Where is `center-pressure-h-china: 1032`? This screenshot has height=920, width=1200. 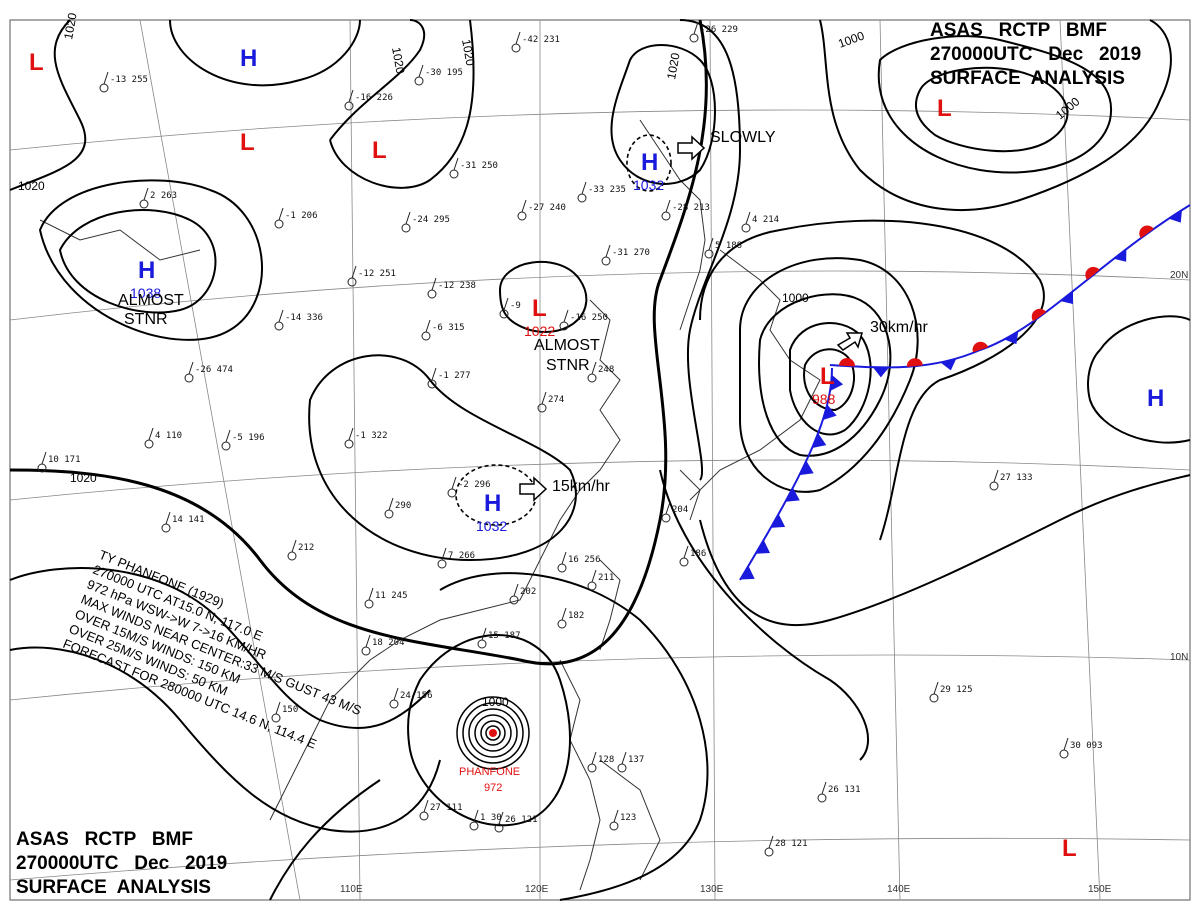 center-pressure-h-china: 1032 is located at coordinates (491, 526).